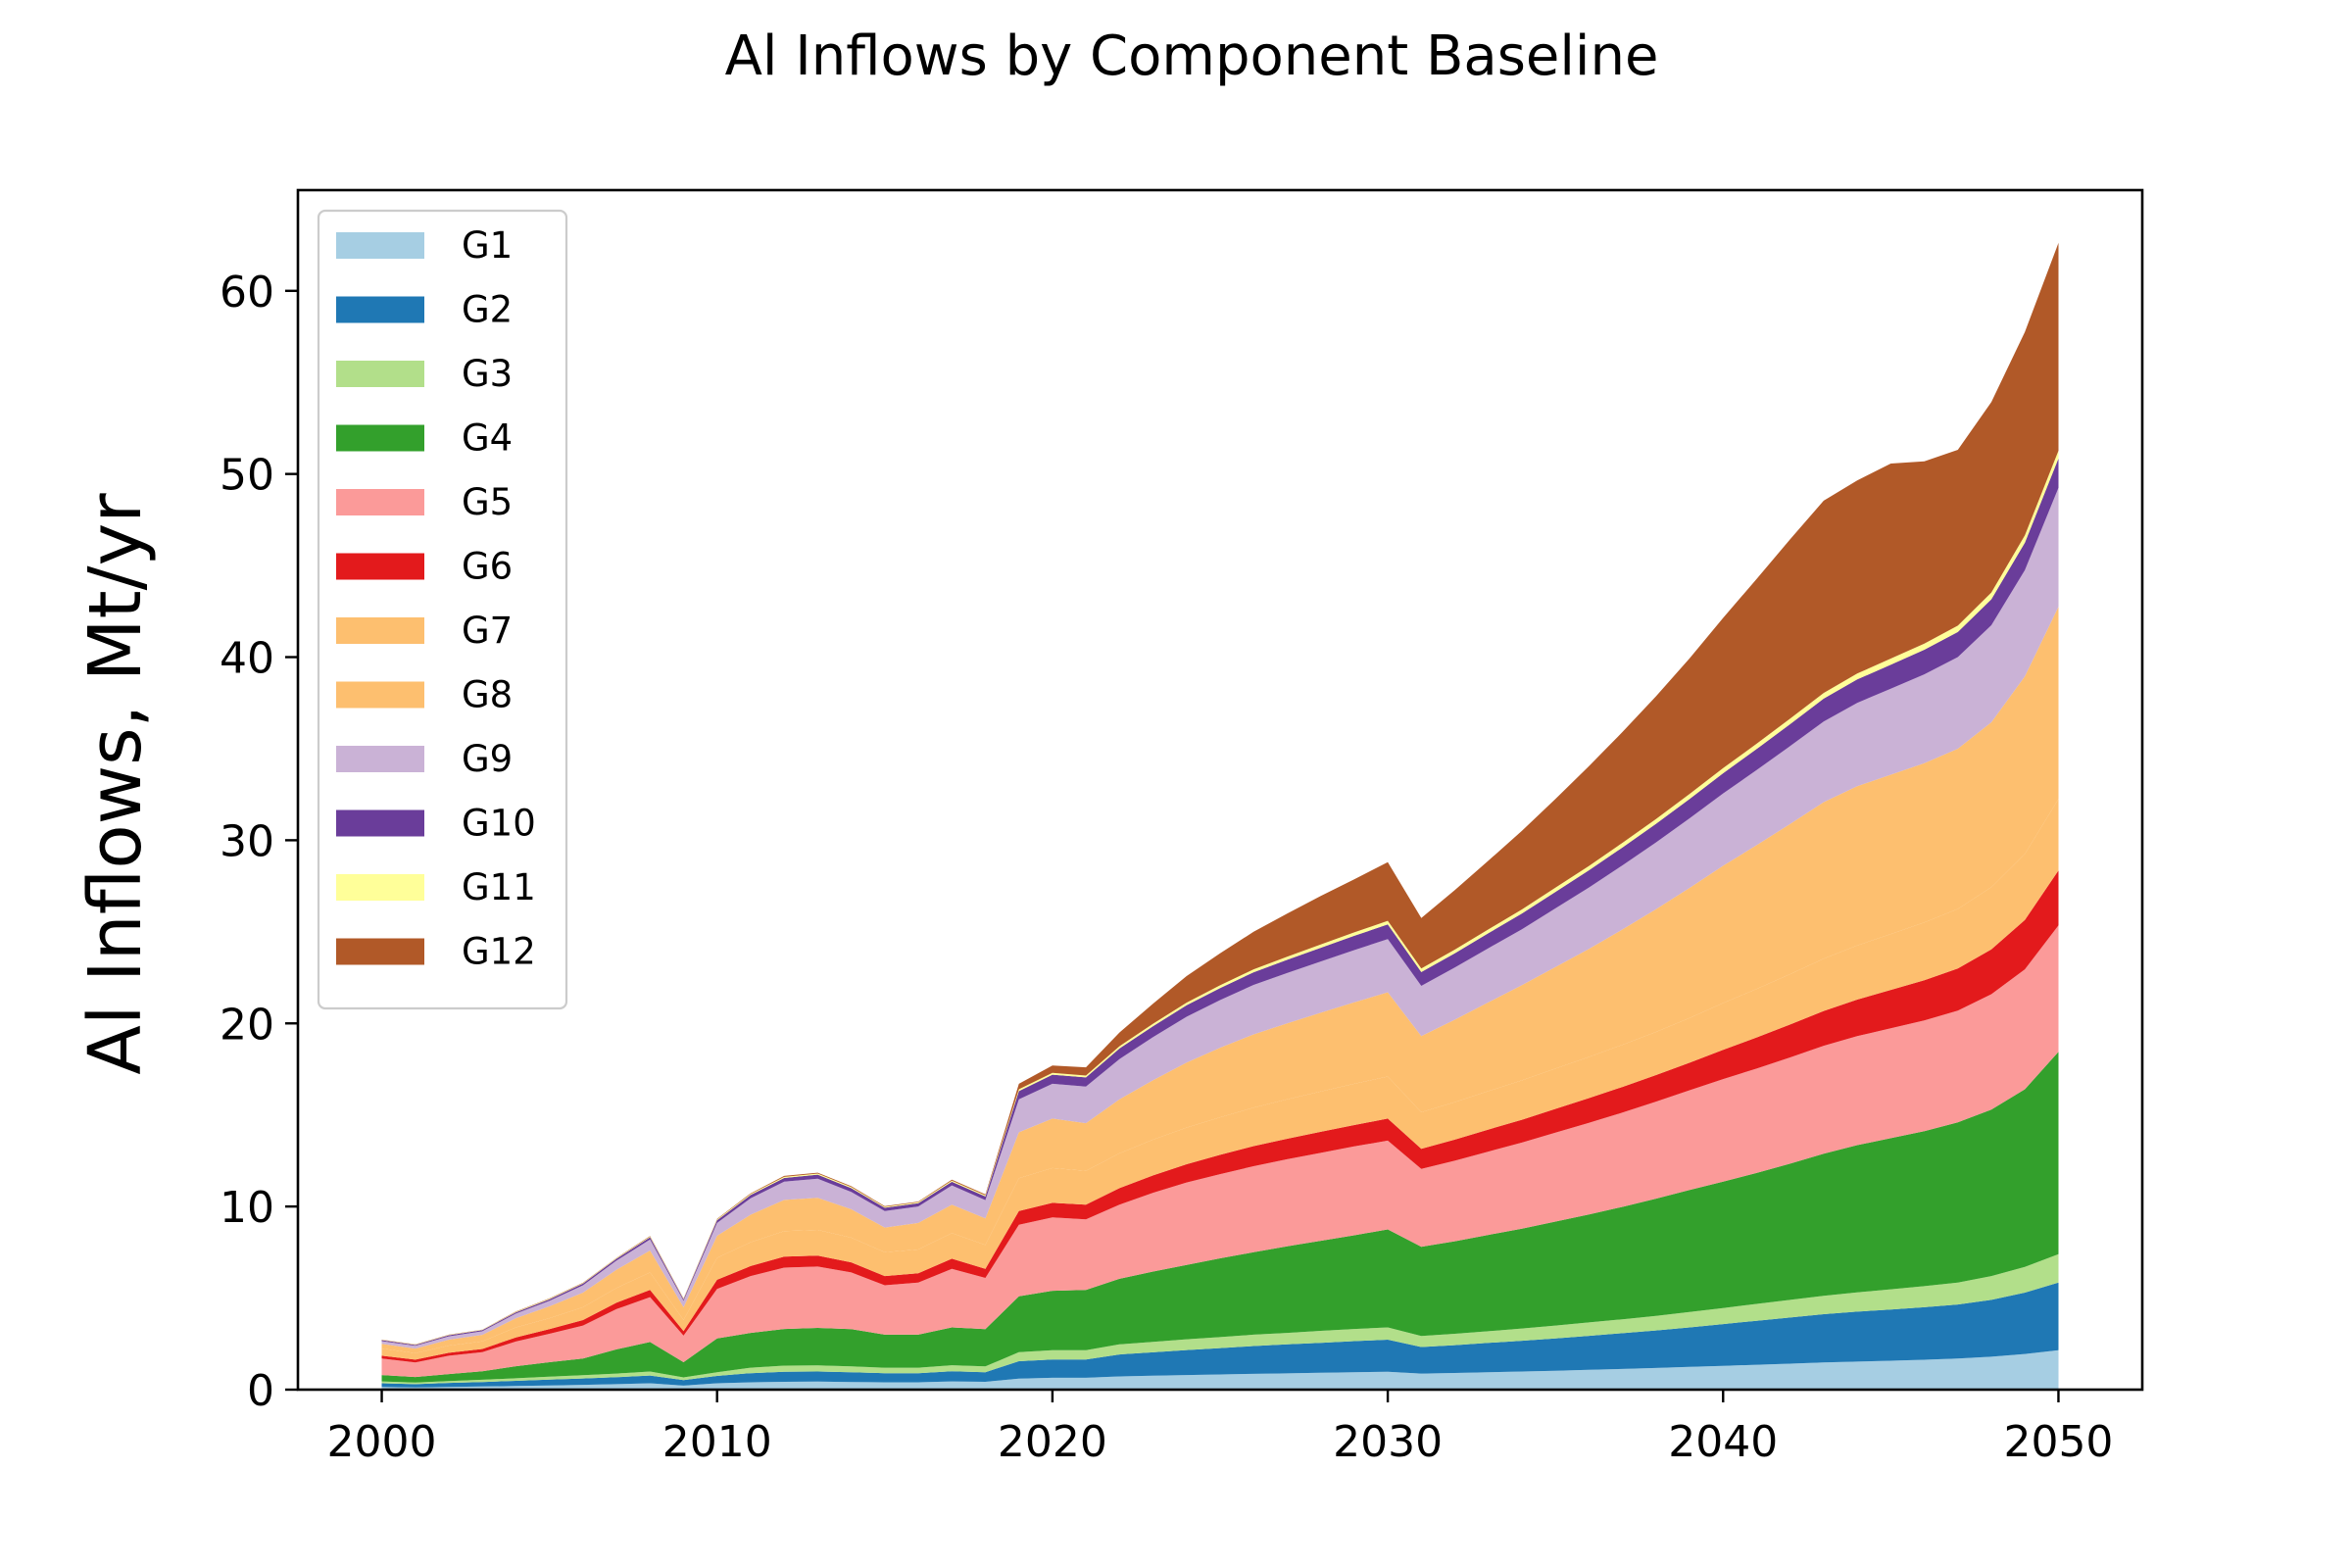  I want to click on legend-label: G9, so click(487, 759).